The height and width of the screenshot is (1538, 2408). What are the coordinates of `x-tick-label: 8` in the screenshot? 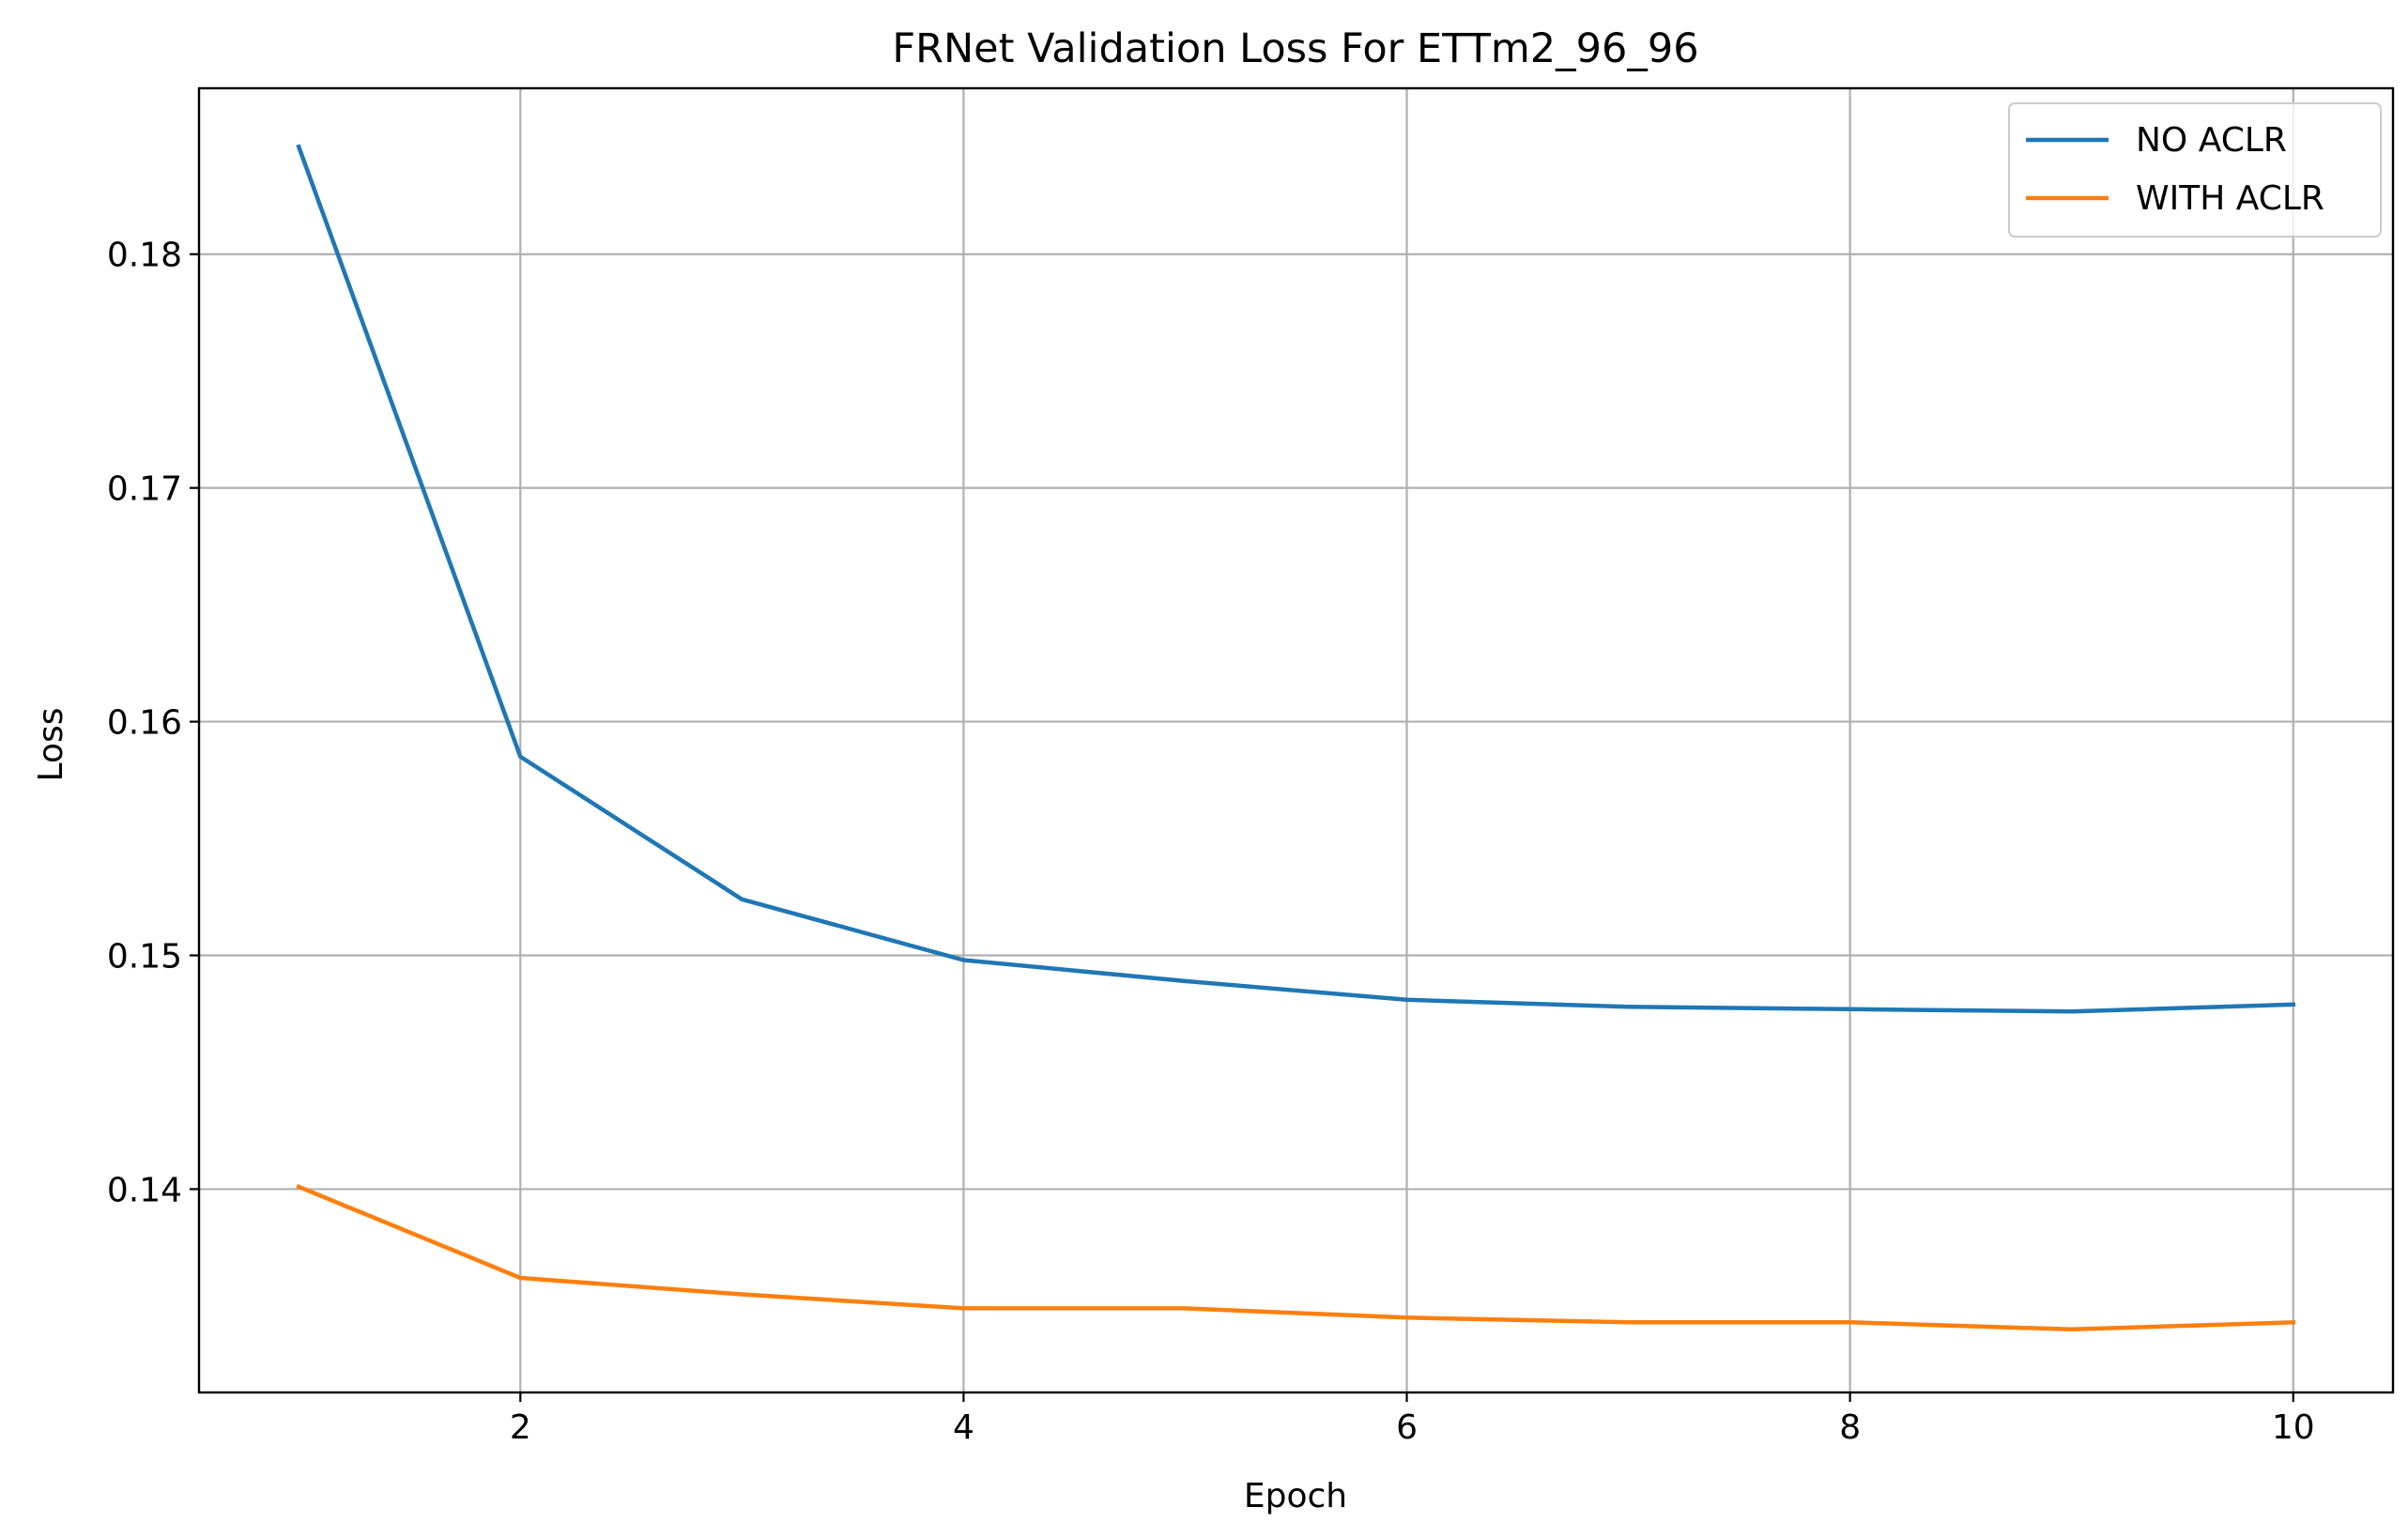 It's located at (1850, 1427).